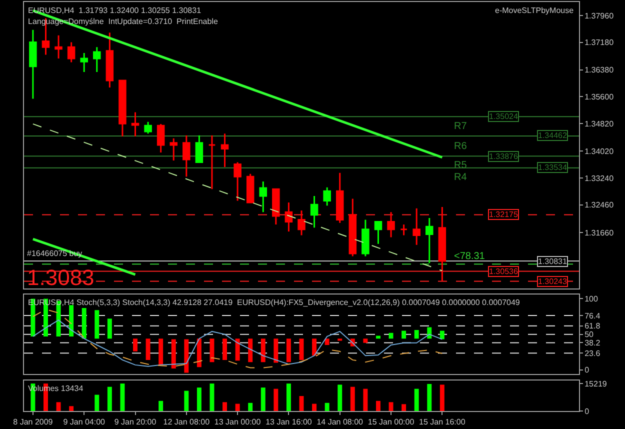  Describe the element at coordinates (553, 281) in the screenshot. I see `ref-line-label: 1.30243` at that location.